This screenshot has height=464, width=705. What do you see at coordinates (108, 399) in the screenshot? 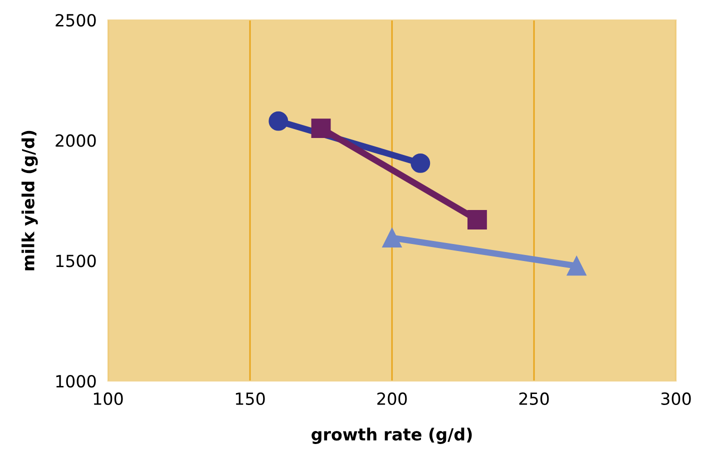
I see `x-tick-label: 100` at bounding box center [108, 399].